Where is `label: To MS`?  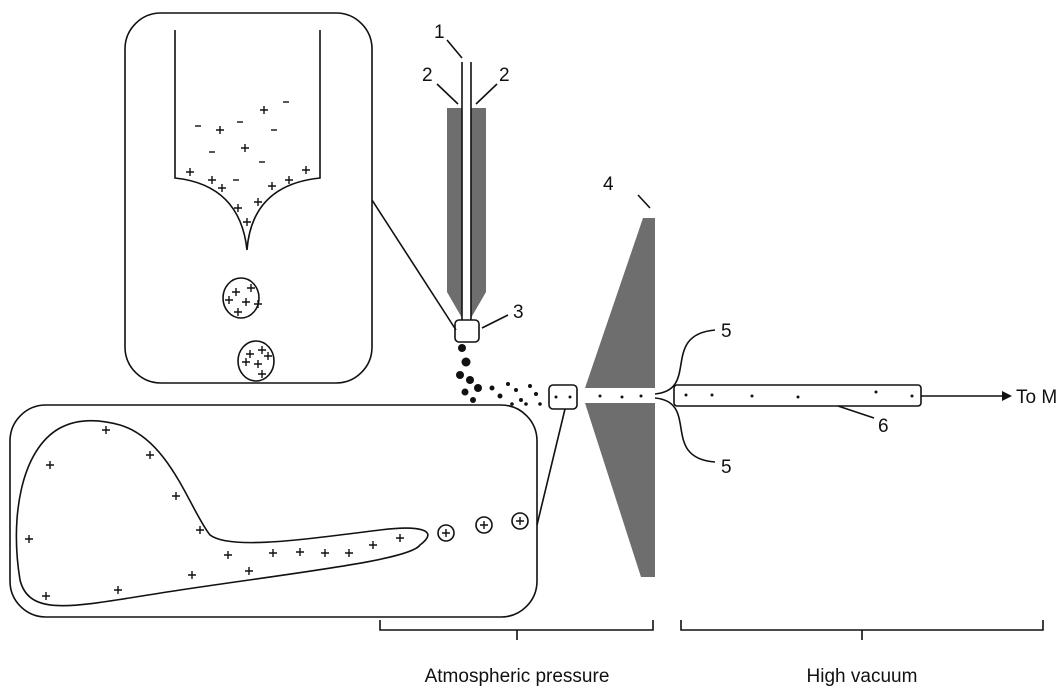 label: To MS is located at coordinates (1036, 397).